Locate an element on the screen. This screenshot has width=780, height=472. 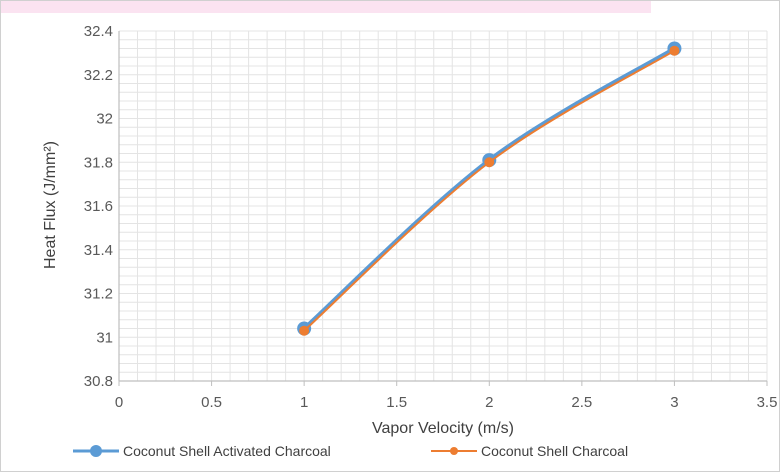
x-axis-title: Vapor Velocity (m/s) is located at coordinates (443, 428).